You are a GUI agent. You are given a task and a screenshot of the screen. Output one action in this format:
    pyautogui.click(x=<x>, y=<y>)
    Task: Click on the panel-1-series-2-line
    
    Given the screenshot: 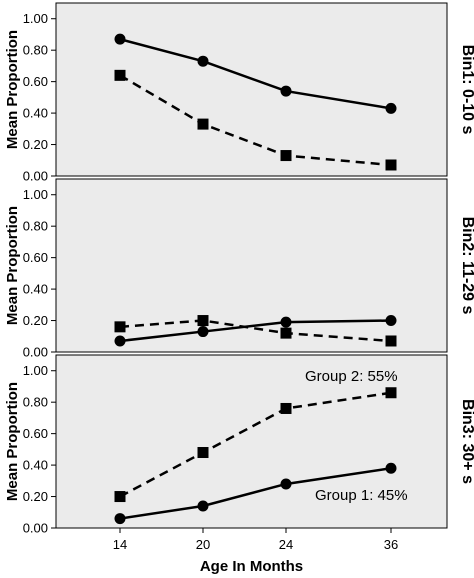 What is the action you would take?
    pyautogui.click(x=255, y=120)
    